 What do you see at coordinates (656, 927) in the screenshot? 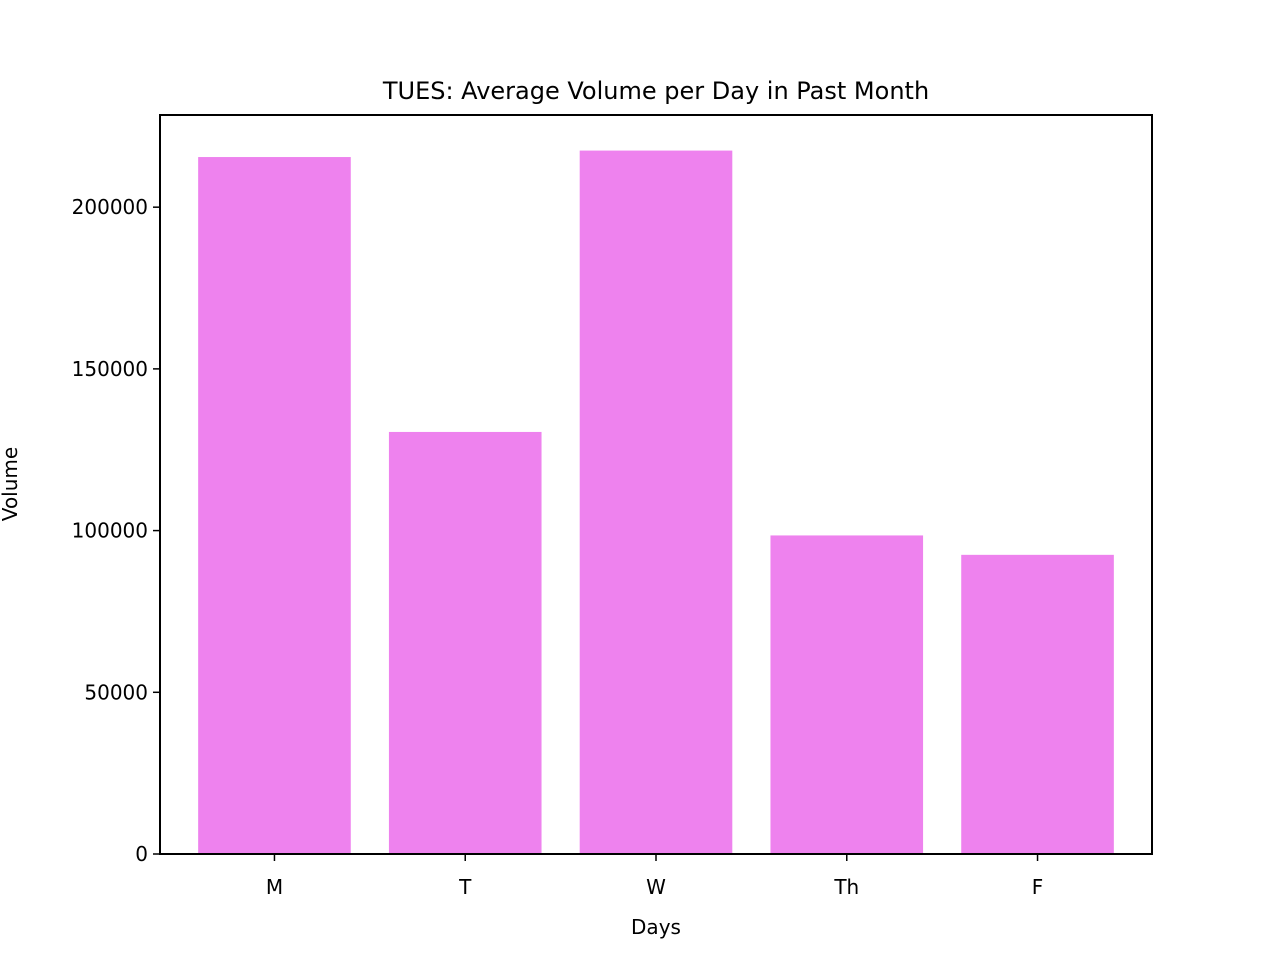
I see `x-axis-label: Days` at bounding box center [656, 927].